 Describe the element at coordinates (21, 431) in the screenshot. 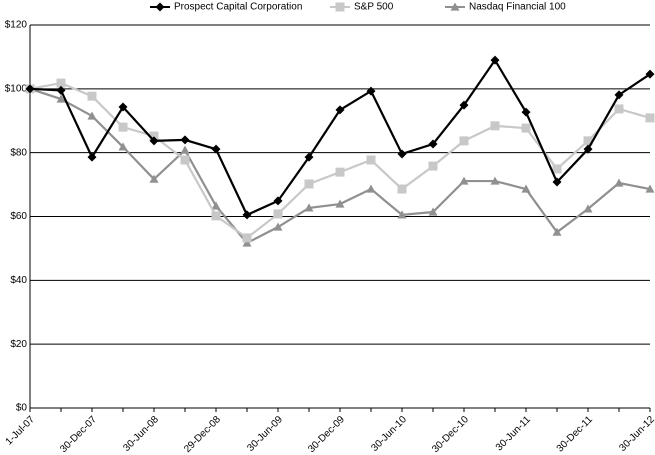

I see `x-tick-label: 1-Jul-07` at that location.